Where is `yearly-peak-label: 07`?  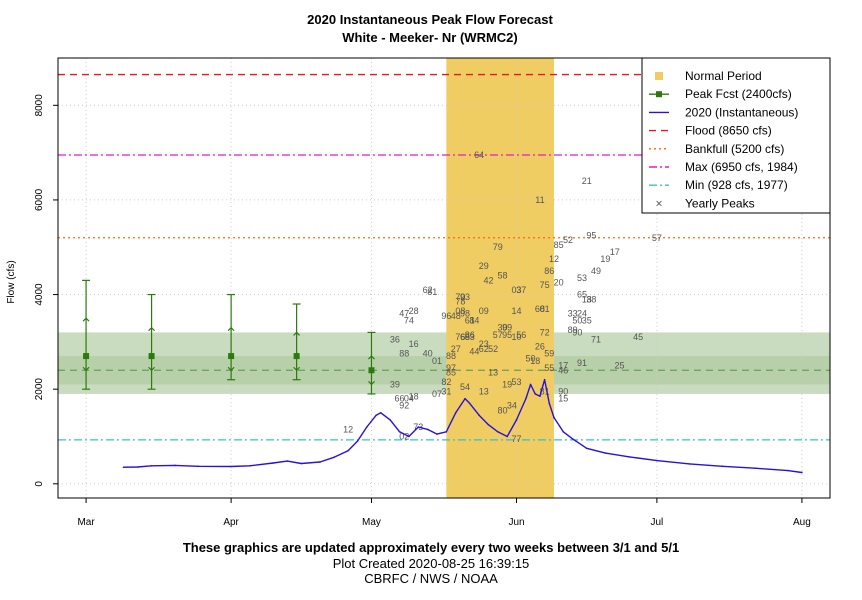 yearly-peak-label: 07 is located at coordinates (437, 394).